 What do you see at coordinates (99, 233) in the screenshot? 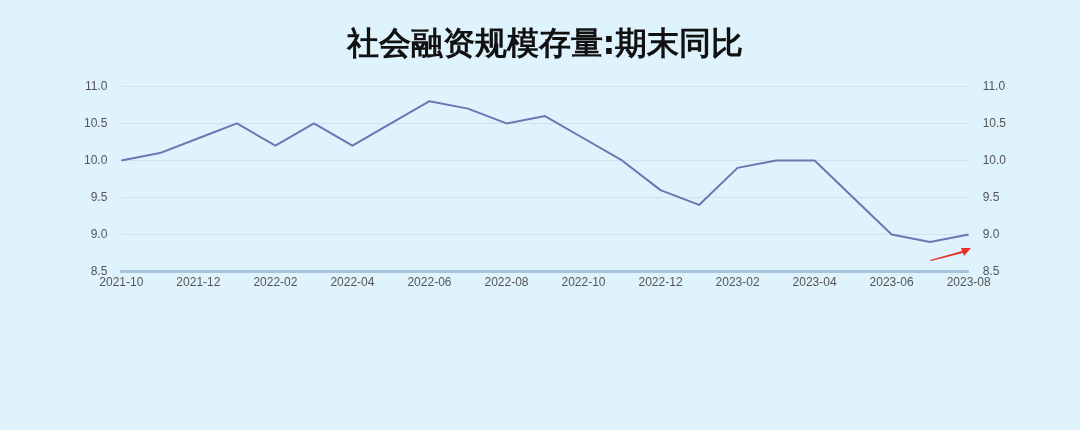
I see `y-tick-label: 9.0` at bounding box center [99, 233].